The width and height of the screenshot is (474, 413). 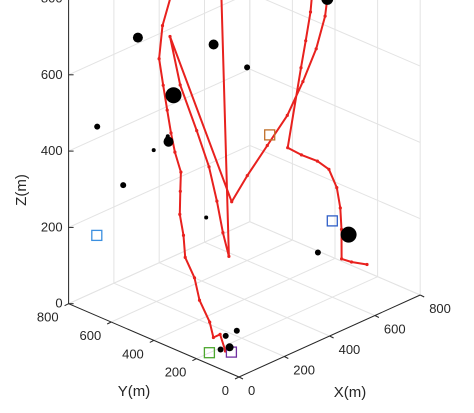 What do you see at coordinates (48, 317) in the screenshot?
I see `y-tick-label: 800` at bounding box center [48, 317].